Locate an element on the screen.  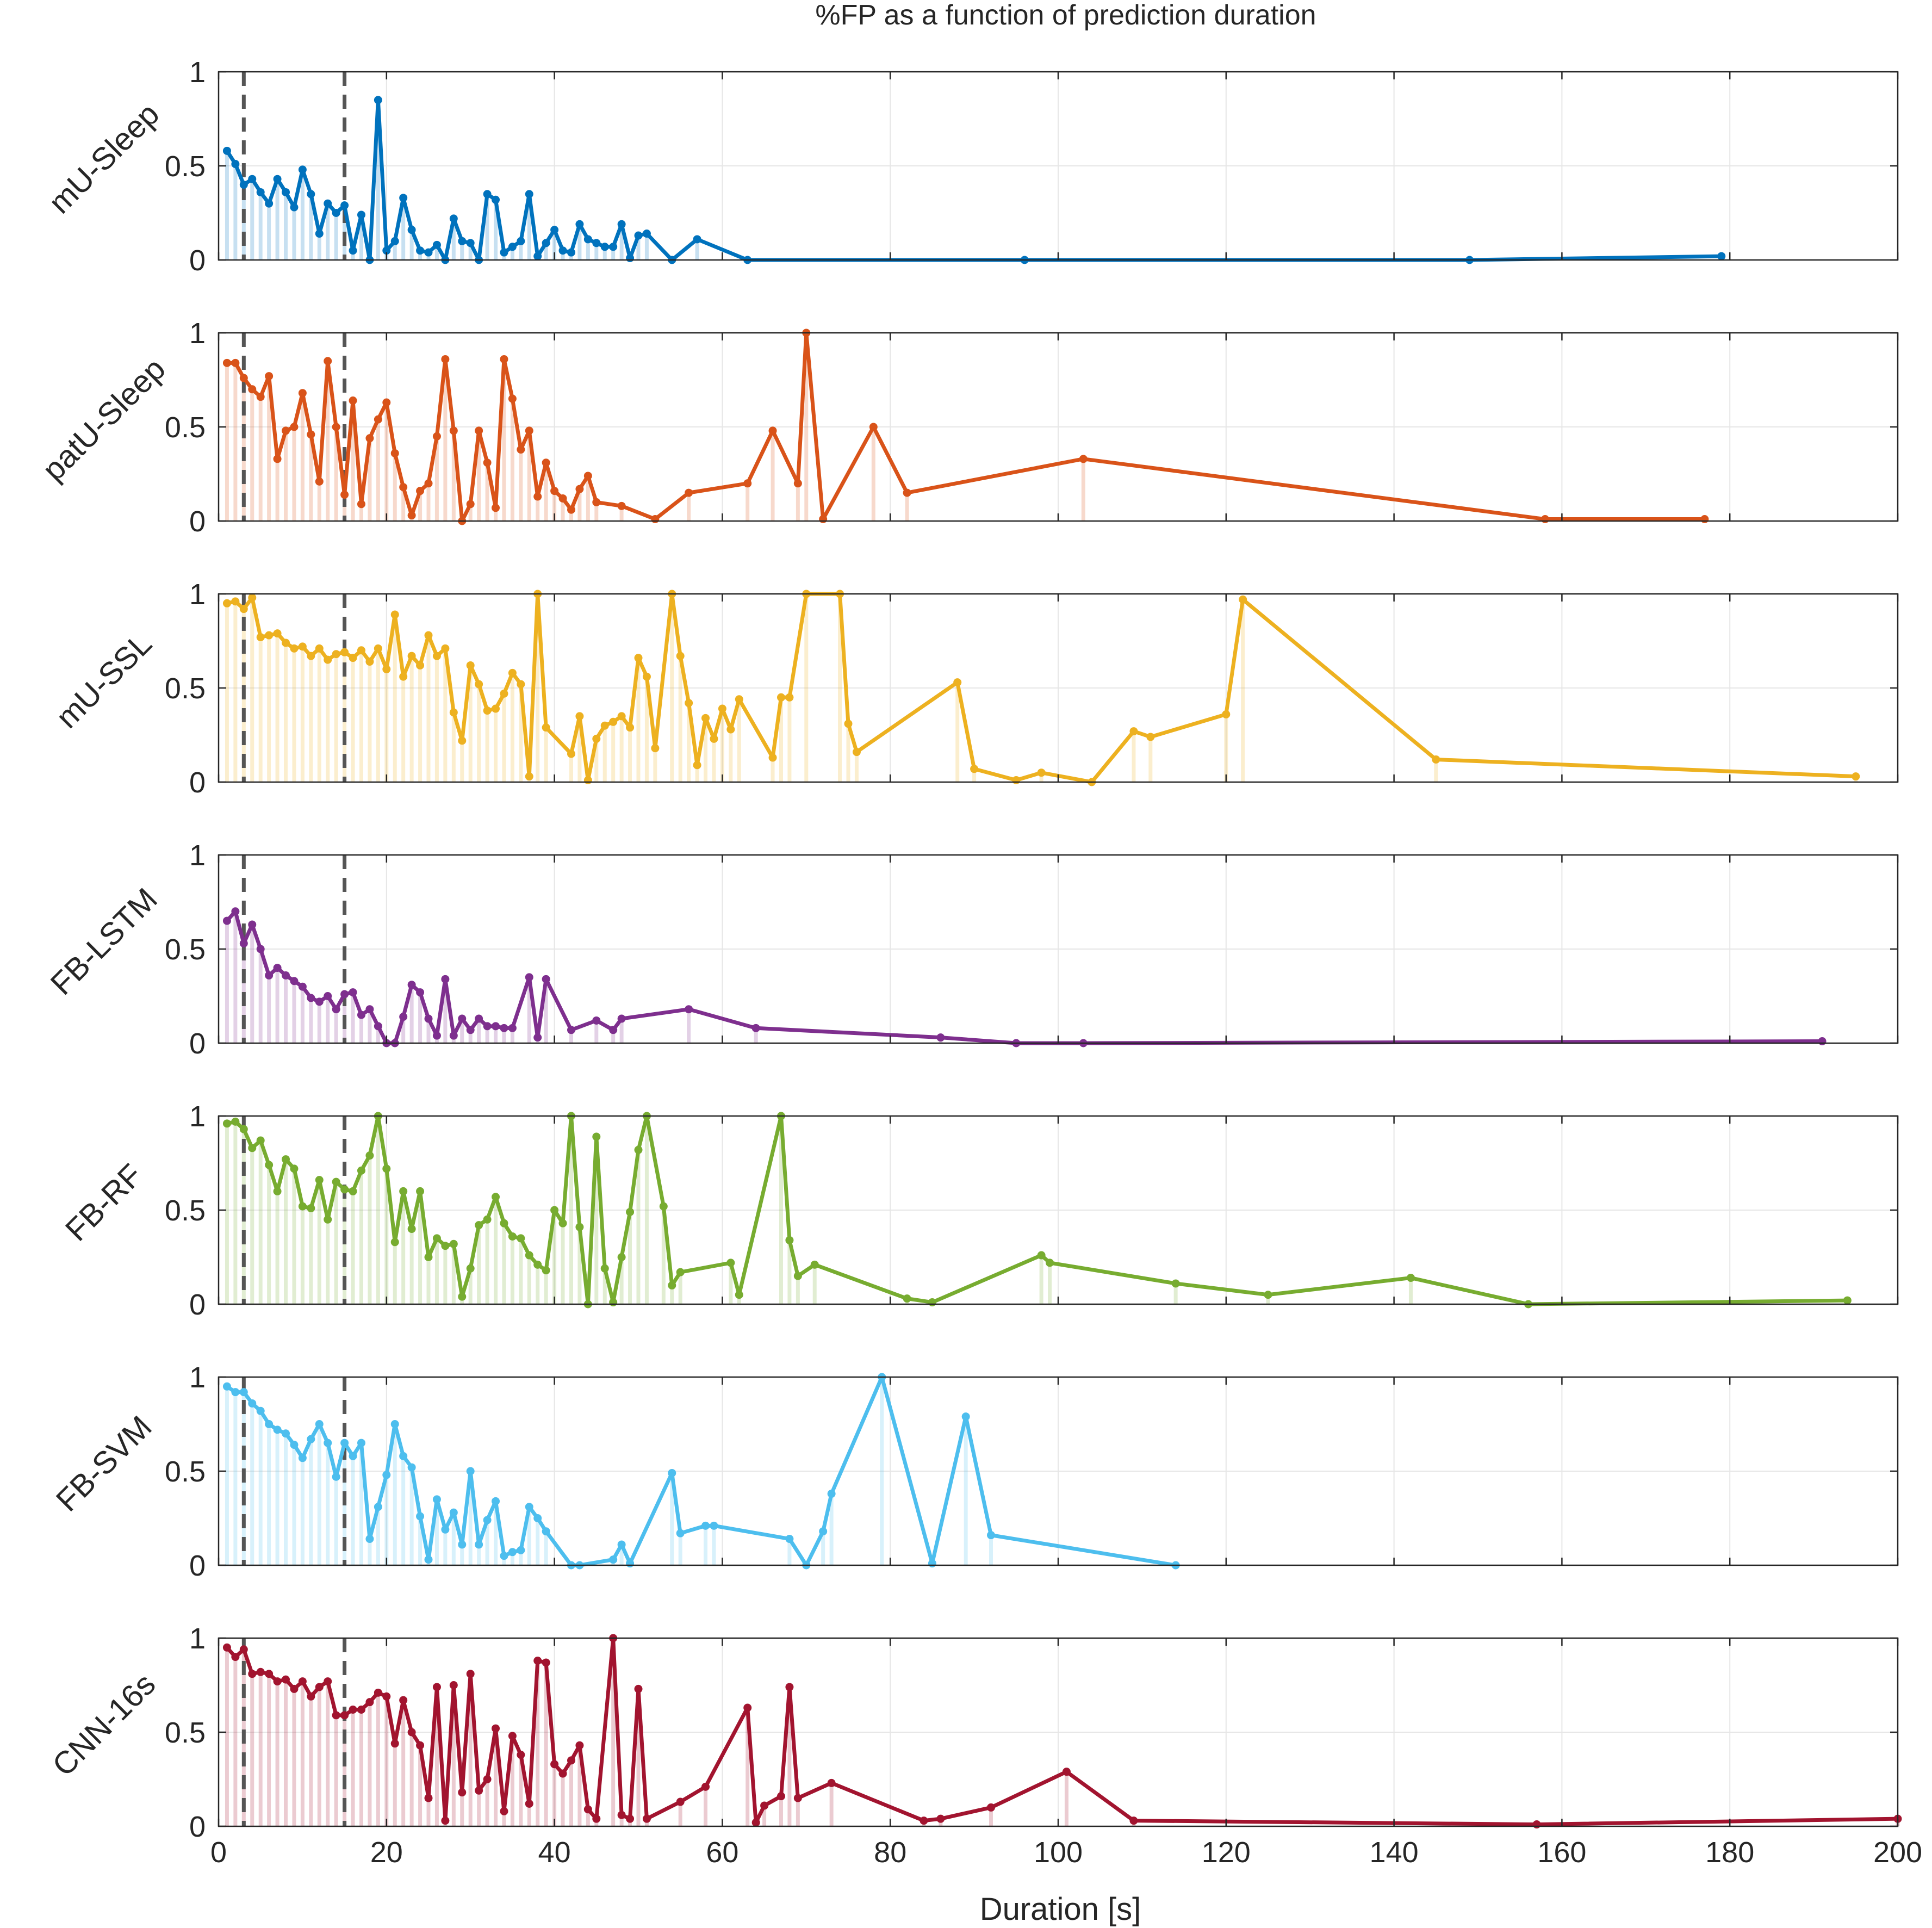
y-axis-label: FB-SVM is located at coordinates (104, 1463).